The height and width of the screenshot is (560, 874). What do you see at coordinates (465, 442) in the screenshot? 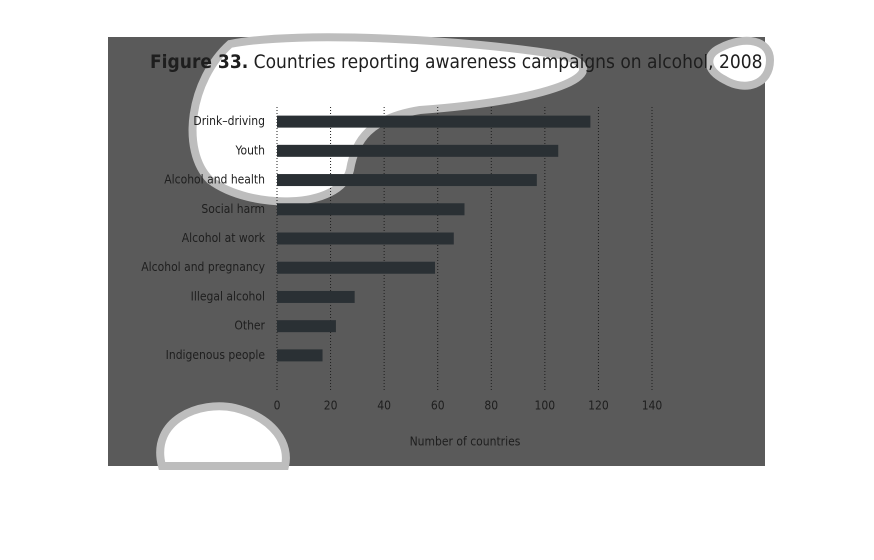
I see `x-axis-label: Number of countries` at bounding box center [465, 442].